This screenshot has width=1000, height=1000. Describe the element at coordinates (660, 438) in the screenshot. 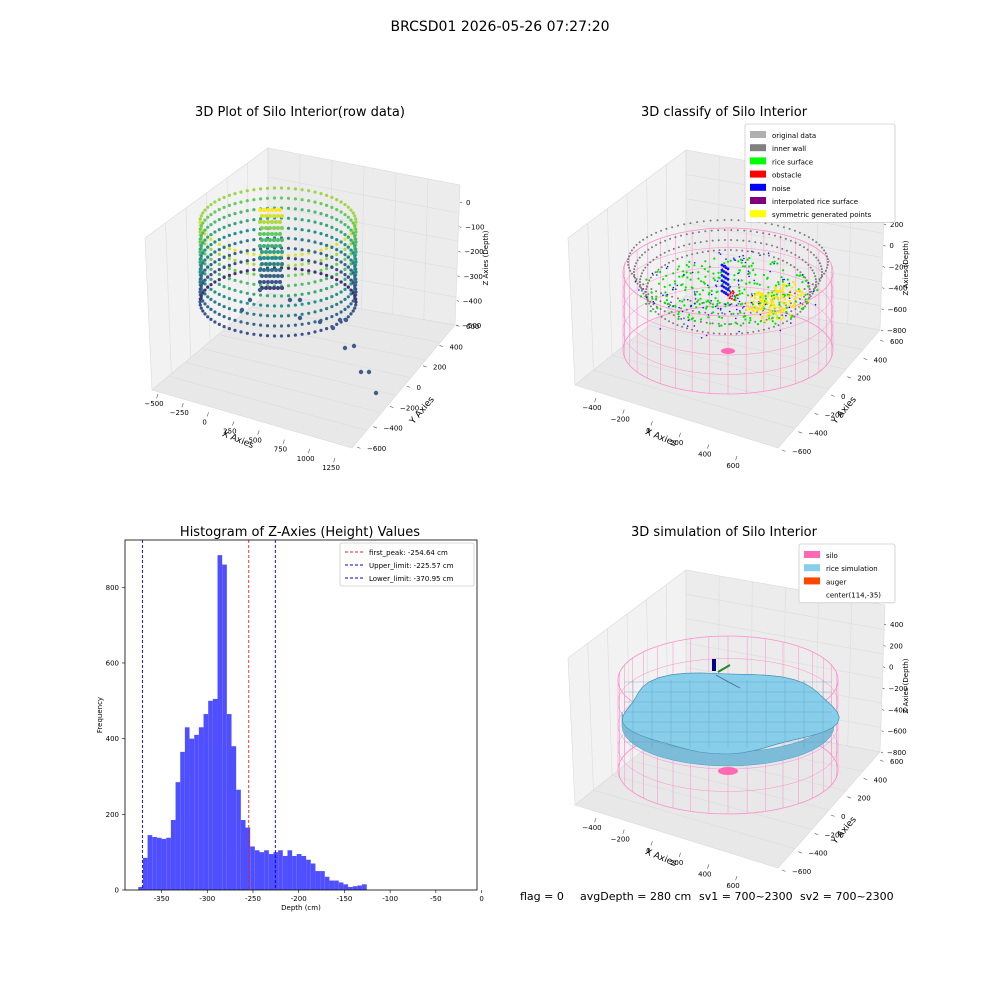

I see `classify-x-axis-label: X Axies` at that location.